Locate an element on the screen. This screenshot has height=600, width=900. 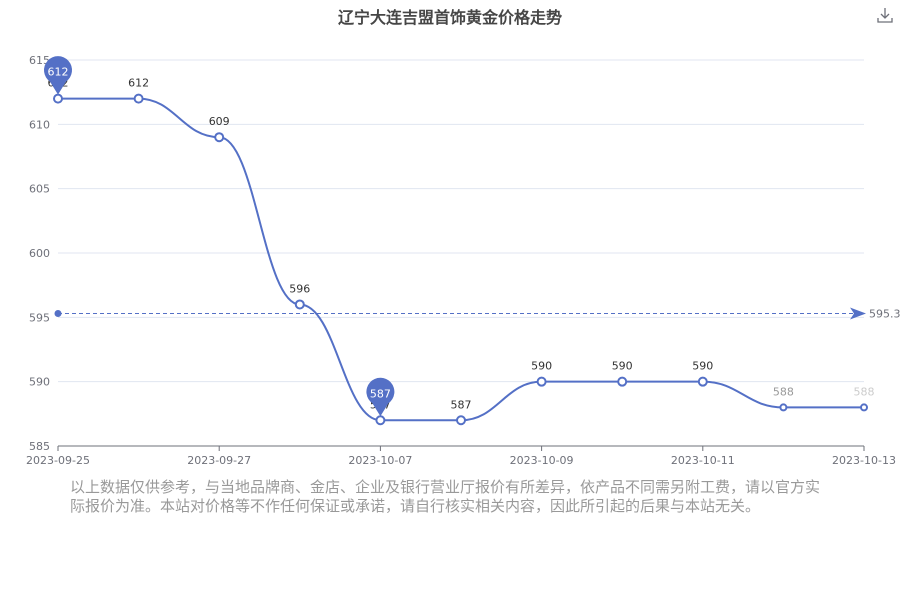
average-value-label: 595.3 is located at coordinates (884, 313).